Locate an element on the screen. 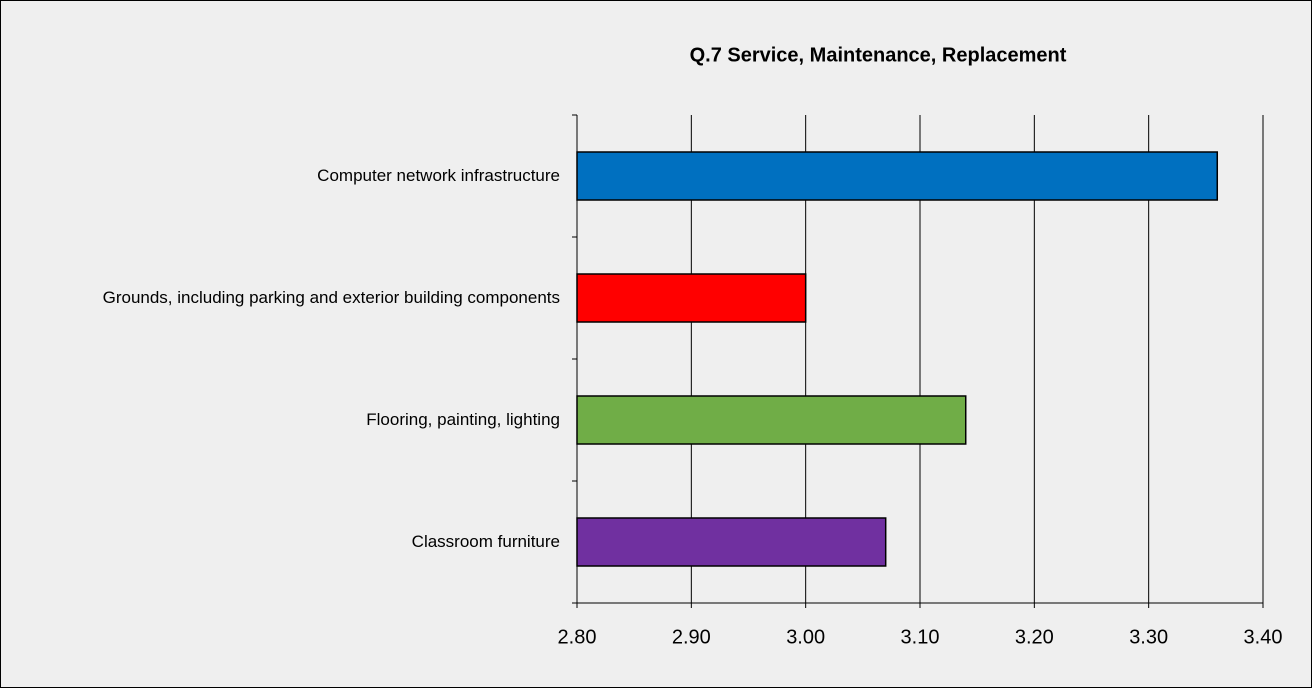  y-label-box: Computer network infrastructure is located at coordinates (320, 176).